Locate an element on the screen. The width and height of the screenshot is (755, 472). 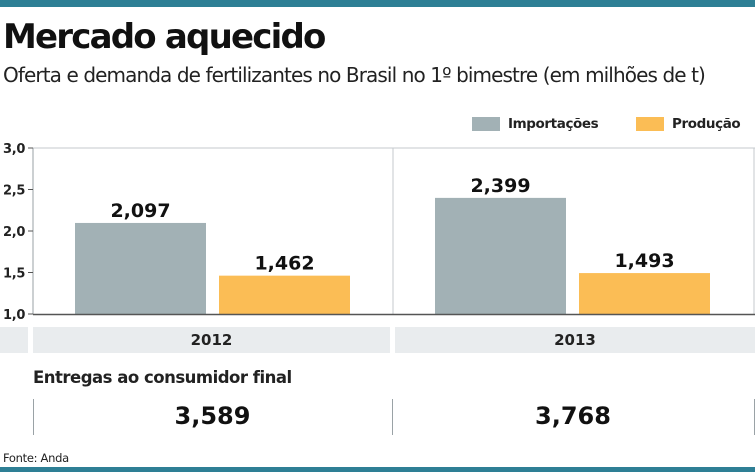
legend-item-importacoes: Importações is located at coordinates (535, 124).